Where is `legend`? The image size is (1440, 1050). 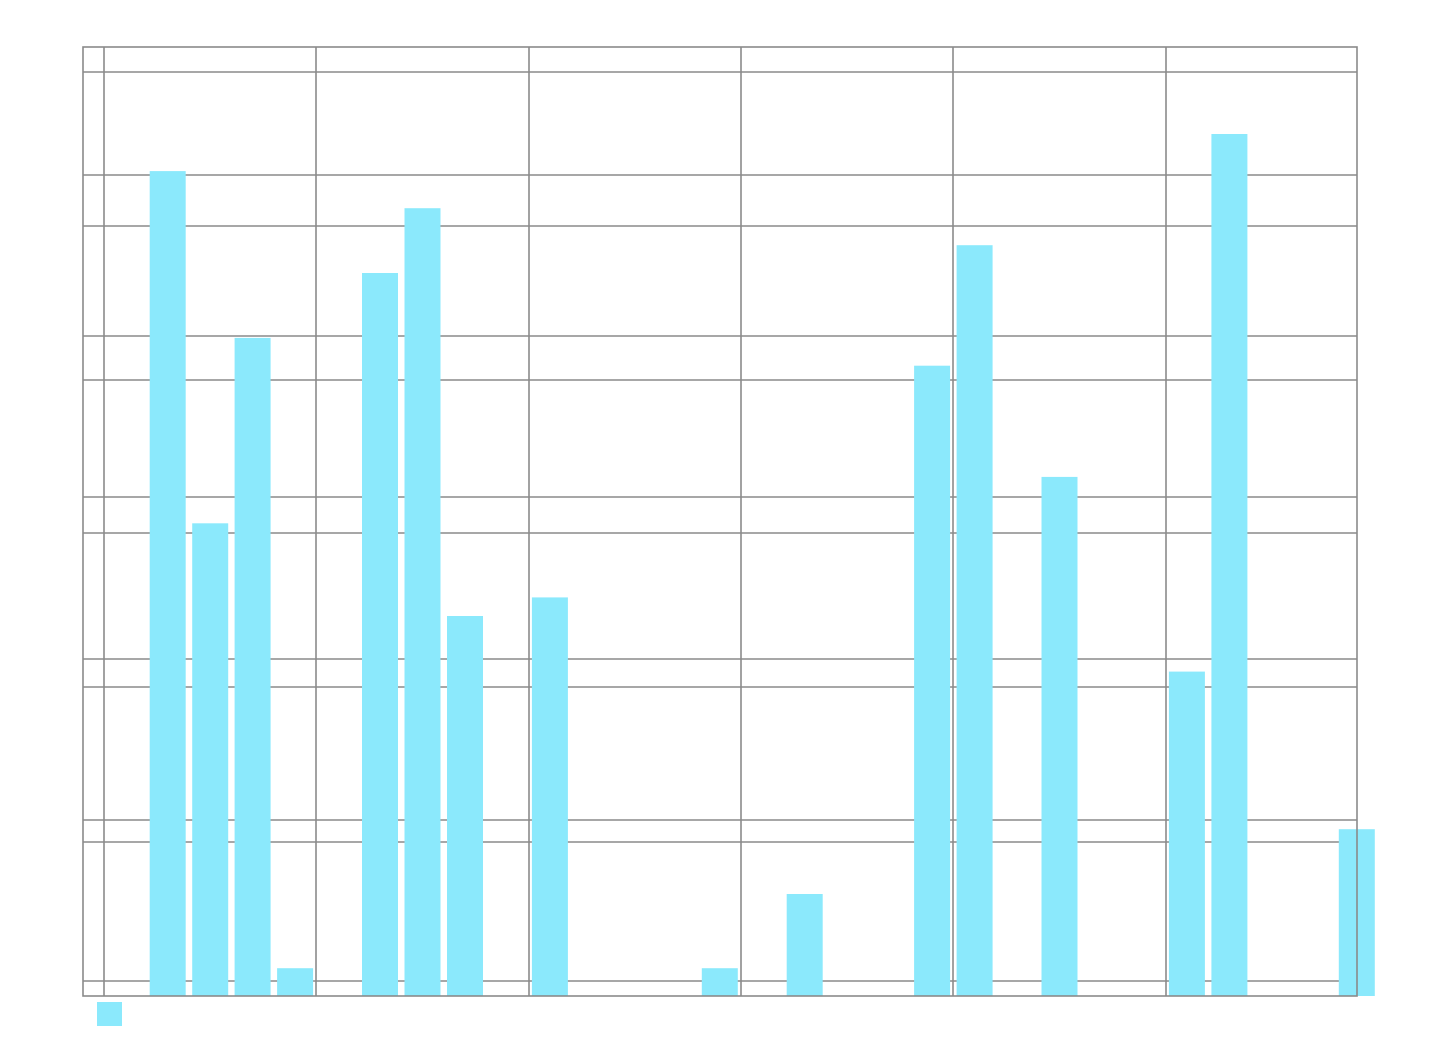
legend is located at coordinates (109, 1014).